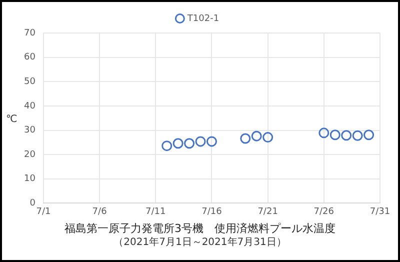 This screenshot has height=262, width=400. What do you see at coordinates (30, 131) in the screenshot?
I see `y-tick-label: 30` at bounding box center [30, 131].